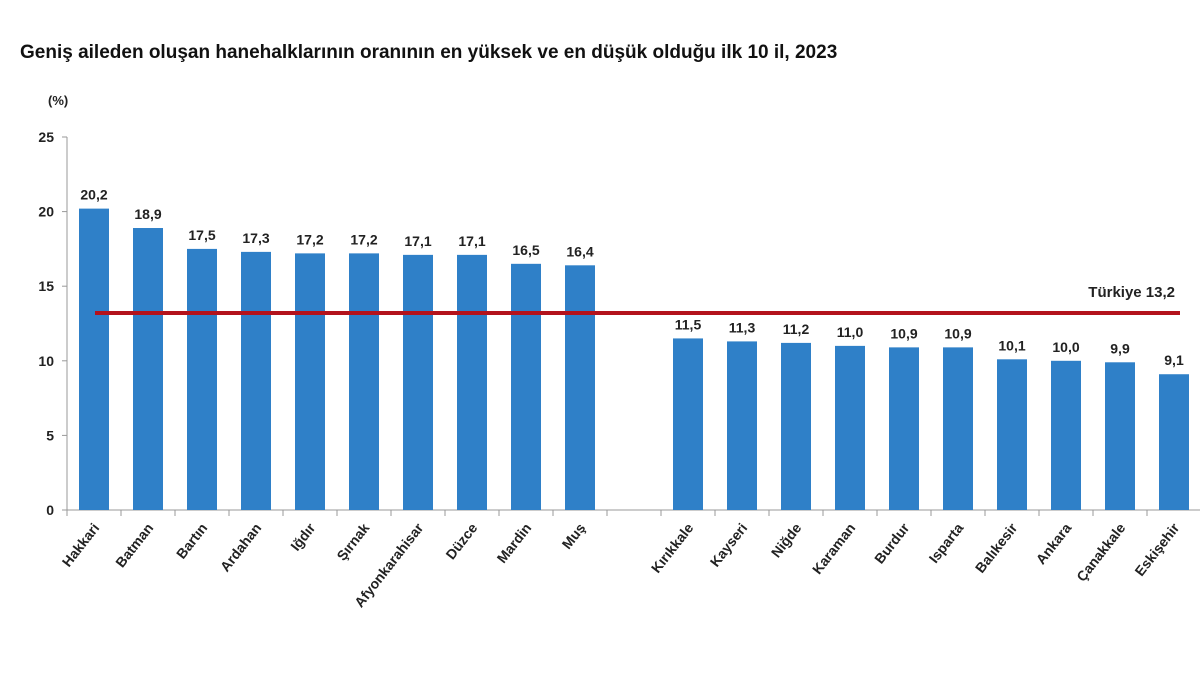  What do you see at coordinates (742, 327) in the screenshot?
I see `data-label: 11,3` at bounding box center [742, 327].